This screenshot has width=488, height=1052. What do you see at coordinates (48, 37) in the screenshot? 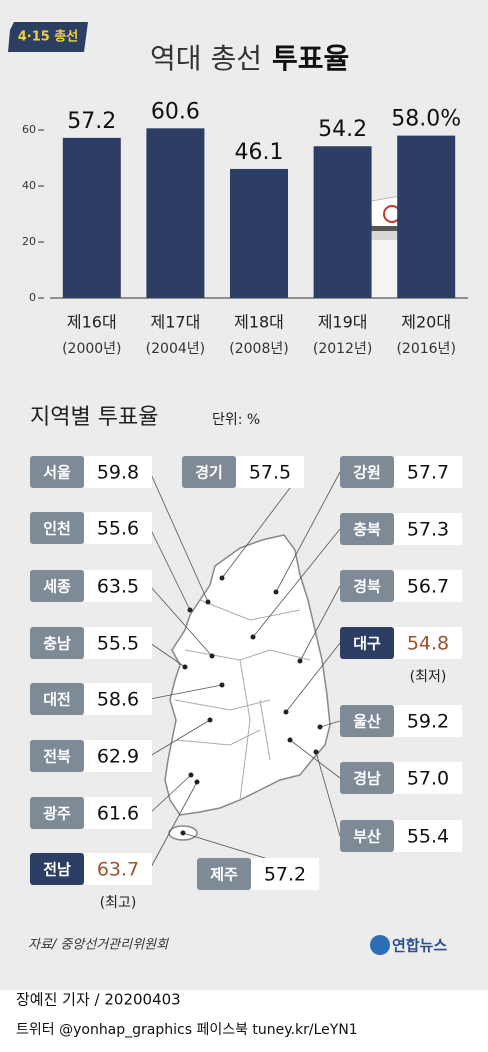
I see `badge-bg` at bounding box center [48, 37].